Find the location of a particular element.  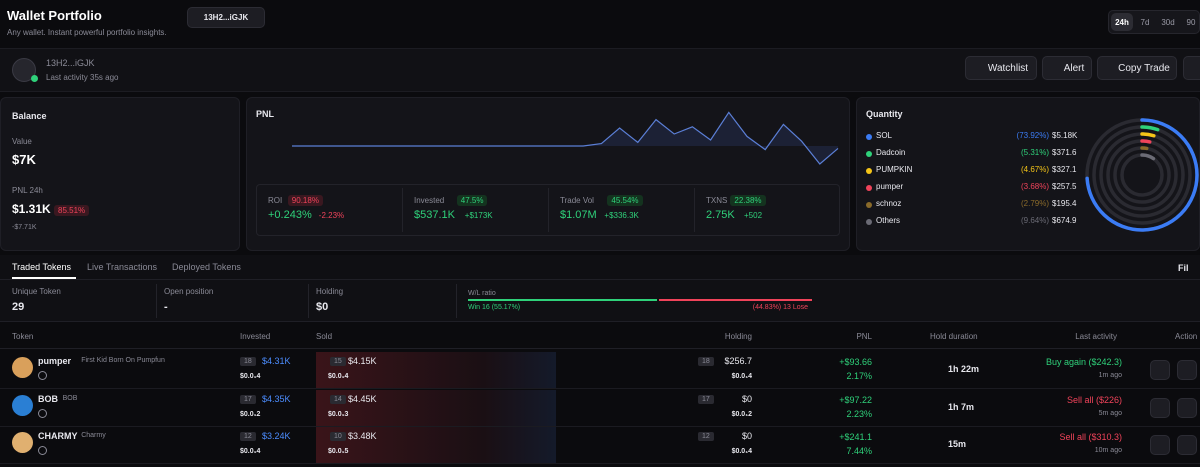

last-activity: Last activity 35s ago is located at coordinates (82, 77).